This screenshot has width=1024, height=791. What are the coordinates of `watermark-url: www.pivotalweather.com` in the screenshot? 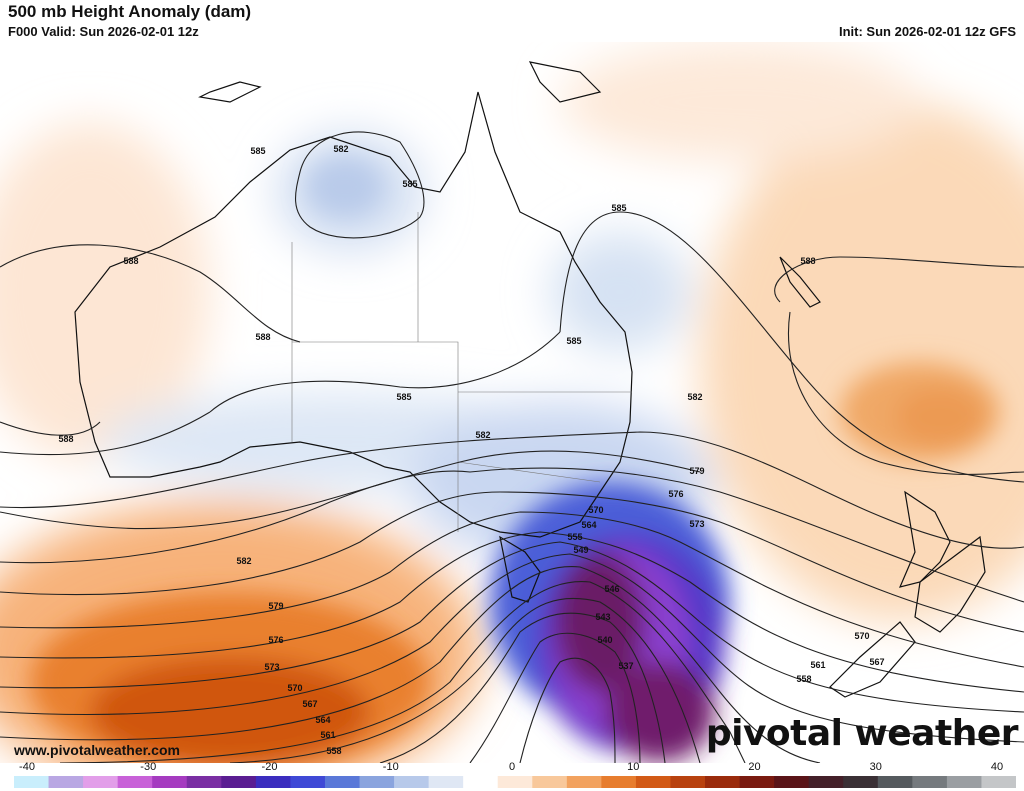 It's located at (97, 750).